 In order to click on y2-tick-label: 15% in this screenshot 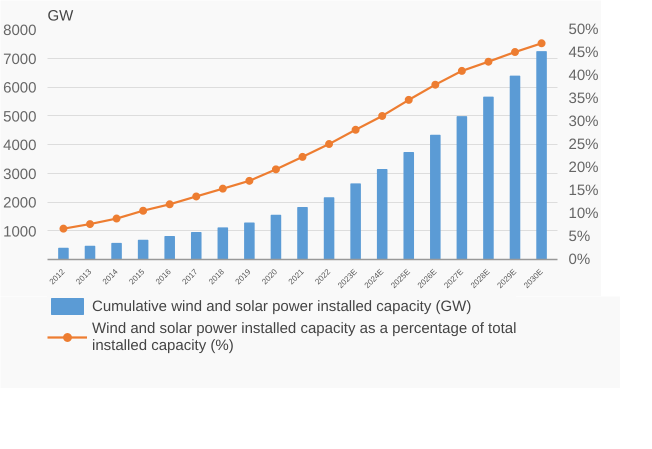, I will do `click(583, 190)`.